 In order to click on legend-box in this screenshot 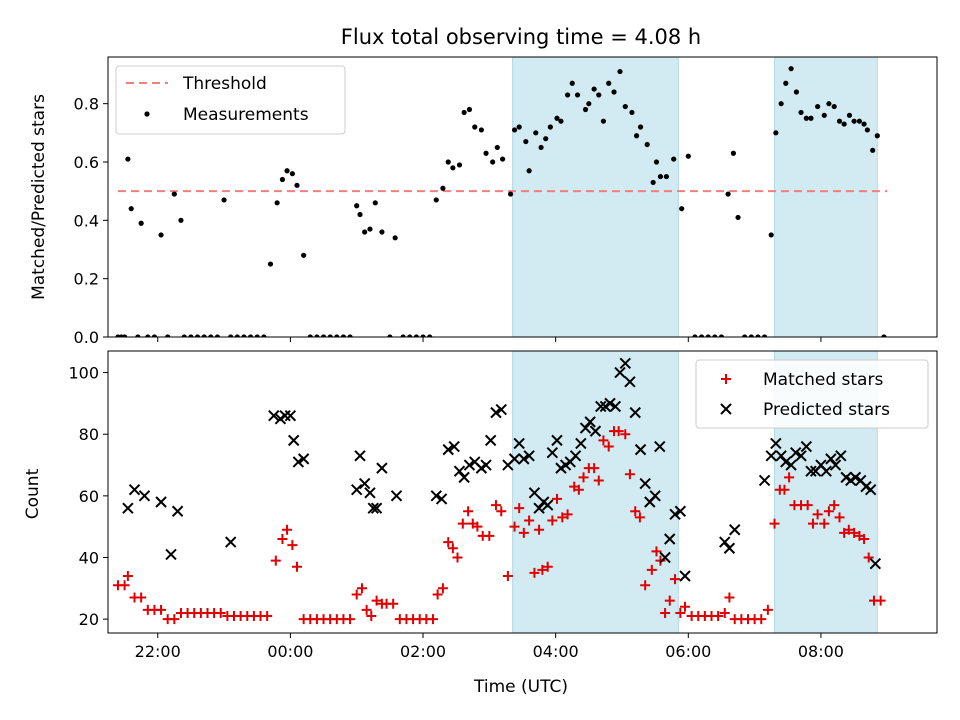, I will do `click(230, 100)`.